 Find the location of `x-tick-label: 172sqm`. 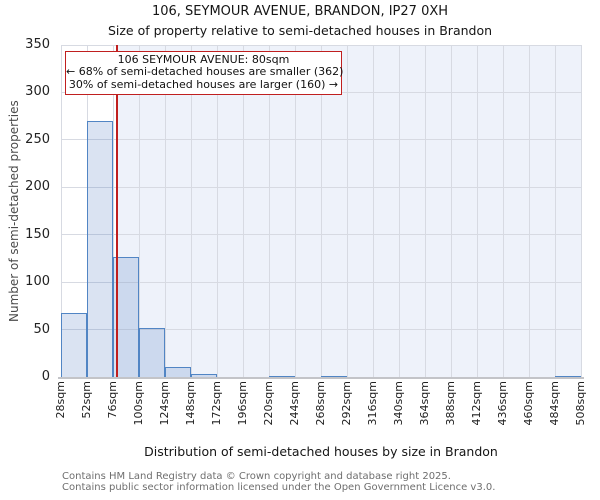

x-tick-label: 172sqm is located at coordinates (216, 403).